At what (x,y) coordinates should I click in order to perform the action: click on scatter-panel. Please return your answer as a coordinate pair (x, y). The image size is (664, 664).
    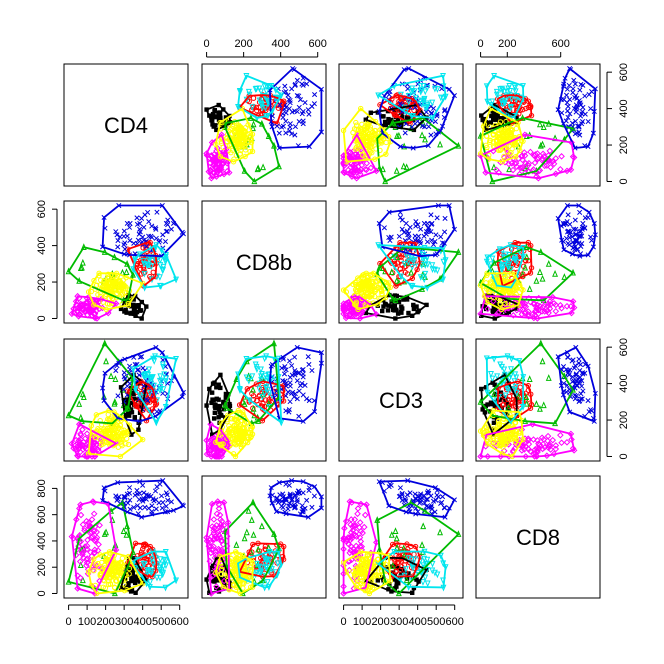
    Looking at the image, I should click on (537, 125).